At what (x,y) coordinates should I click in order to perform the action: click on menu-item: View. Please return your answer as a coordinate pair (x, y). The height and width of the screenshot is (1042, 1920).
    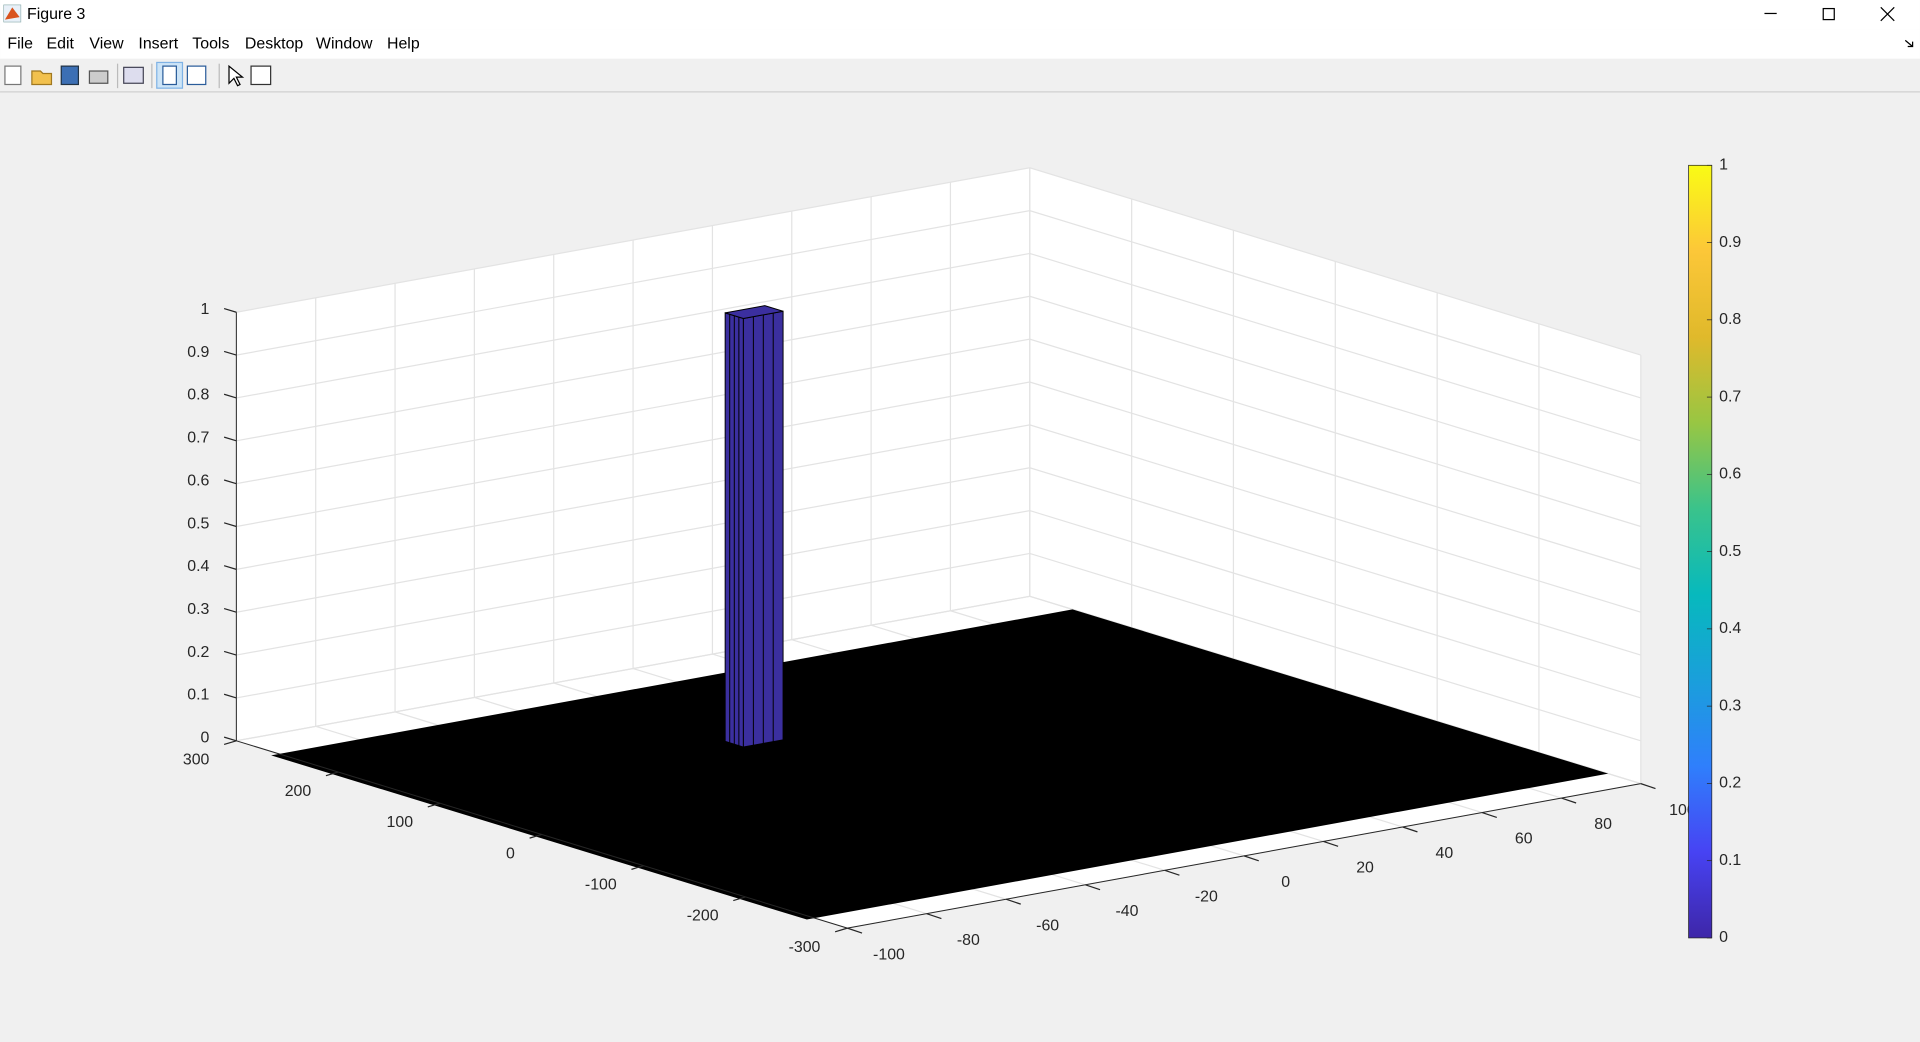
    Looking at the image, I should click on (106, 43).